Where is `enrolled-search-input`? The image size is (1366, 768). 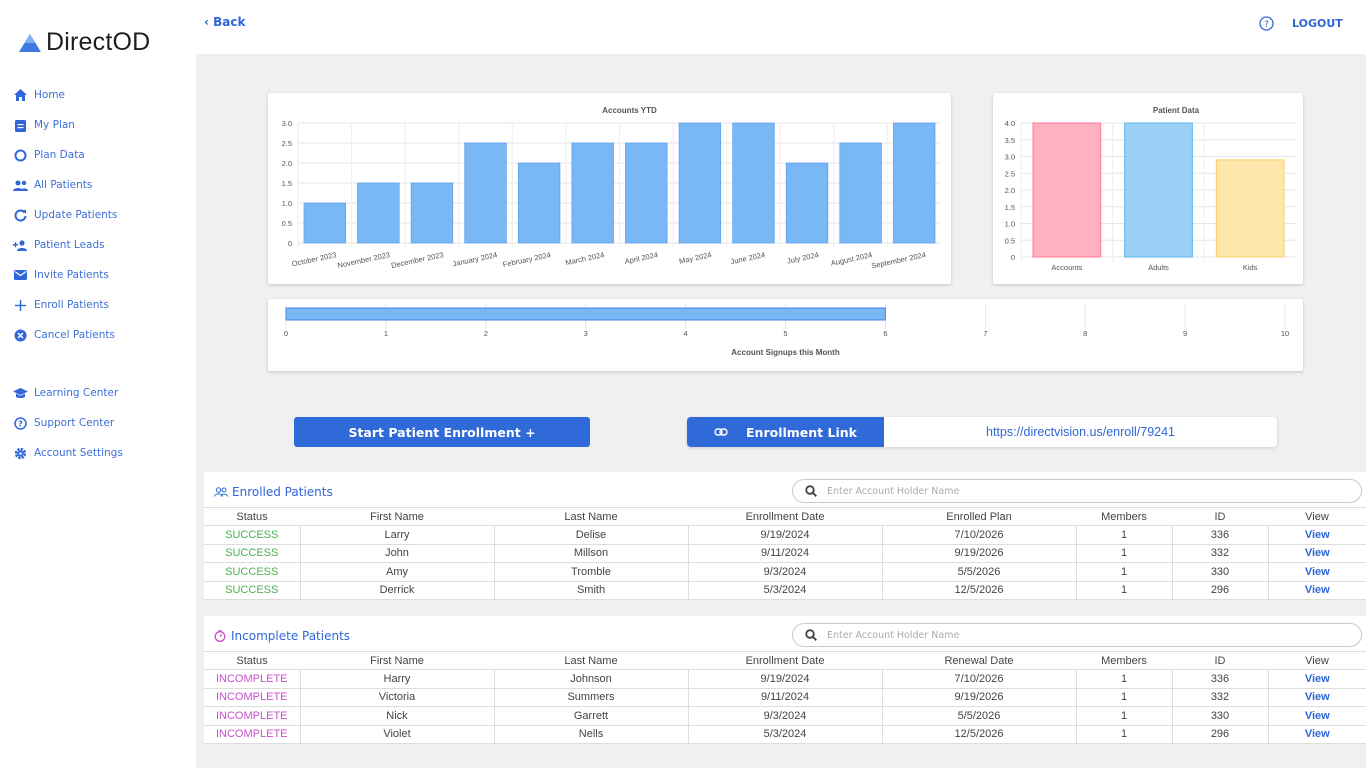 enrolled-search-input is located at coordinates (1077, 491).